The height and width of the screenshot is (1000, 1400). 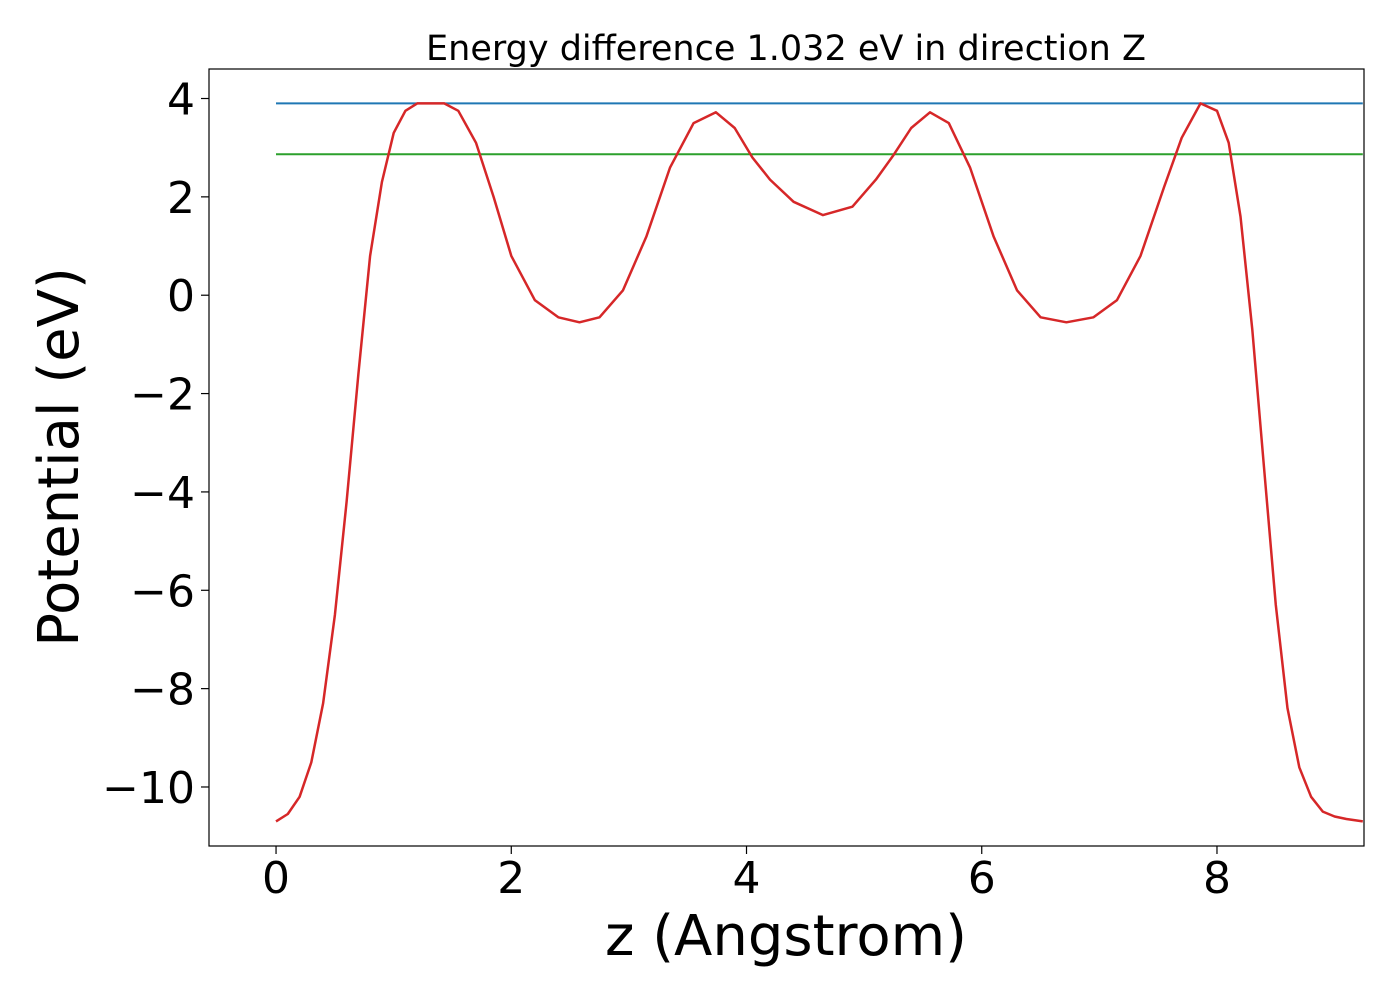 I want to click on y-tick-label: −4, so click(x=162, y=493).